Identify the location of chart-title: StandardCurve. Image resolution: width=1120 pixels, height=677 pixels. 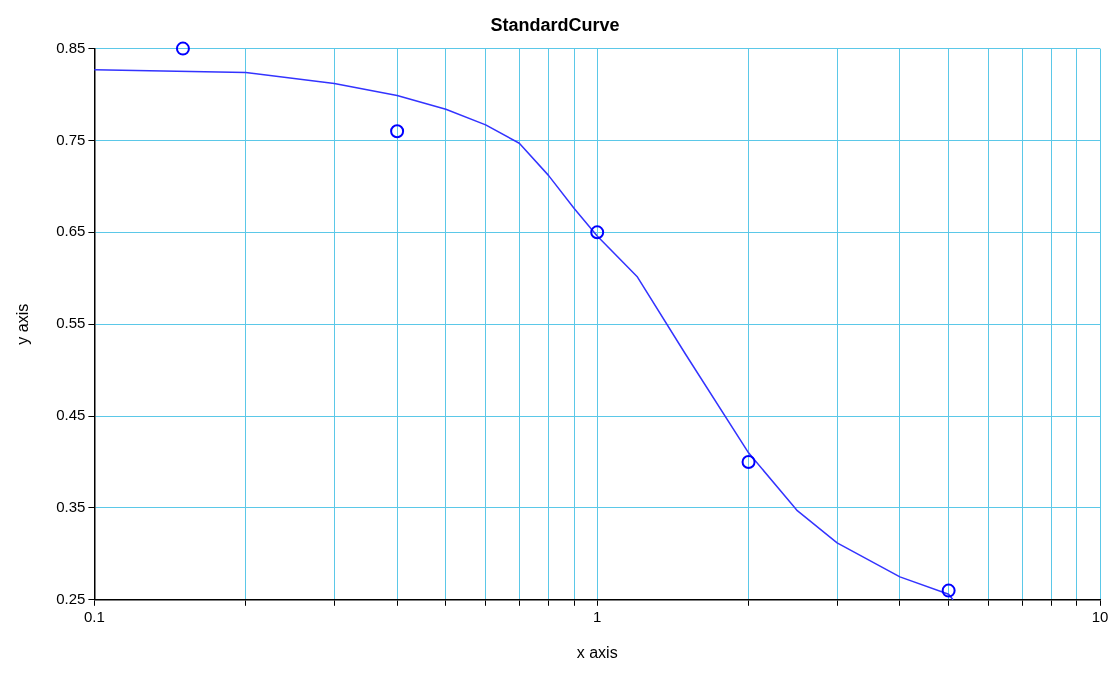
(555, 24).